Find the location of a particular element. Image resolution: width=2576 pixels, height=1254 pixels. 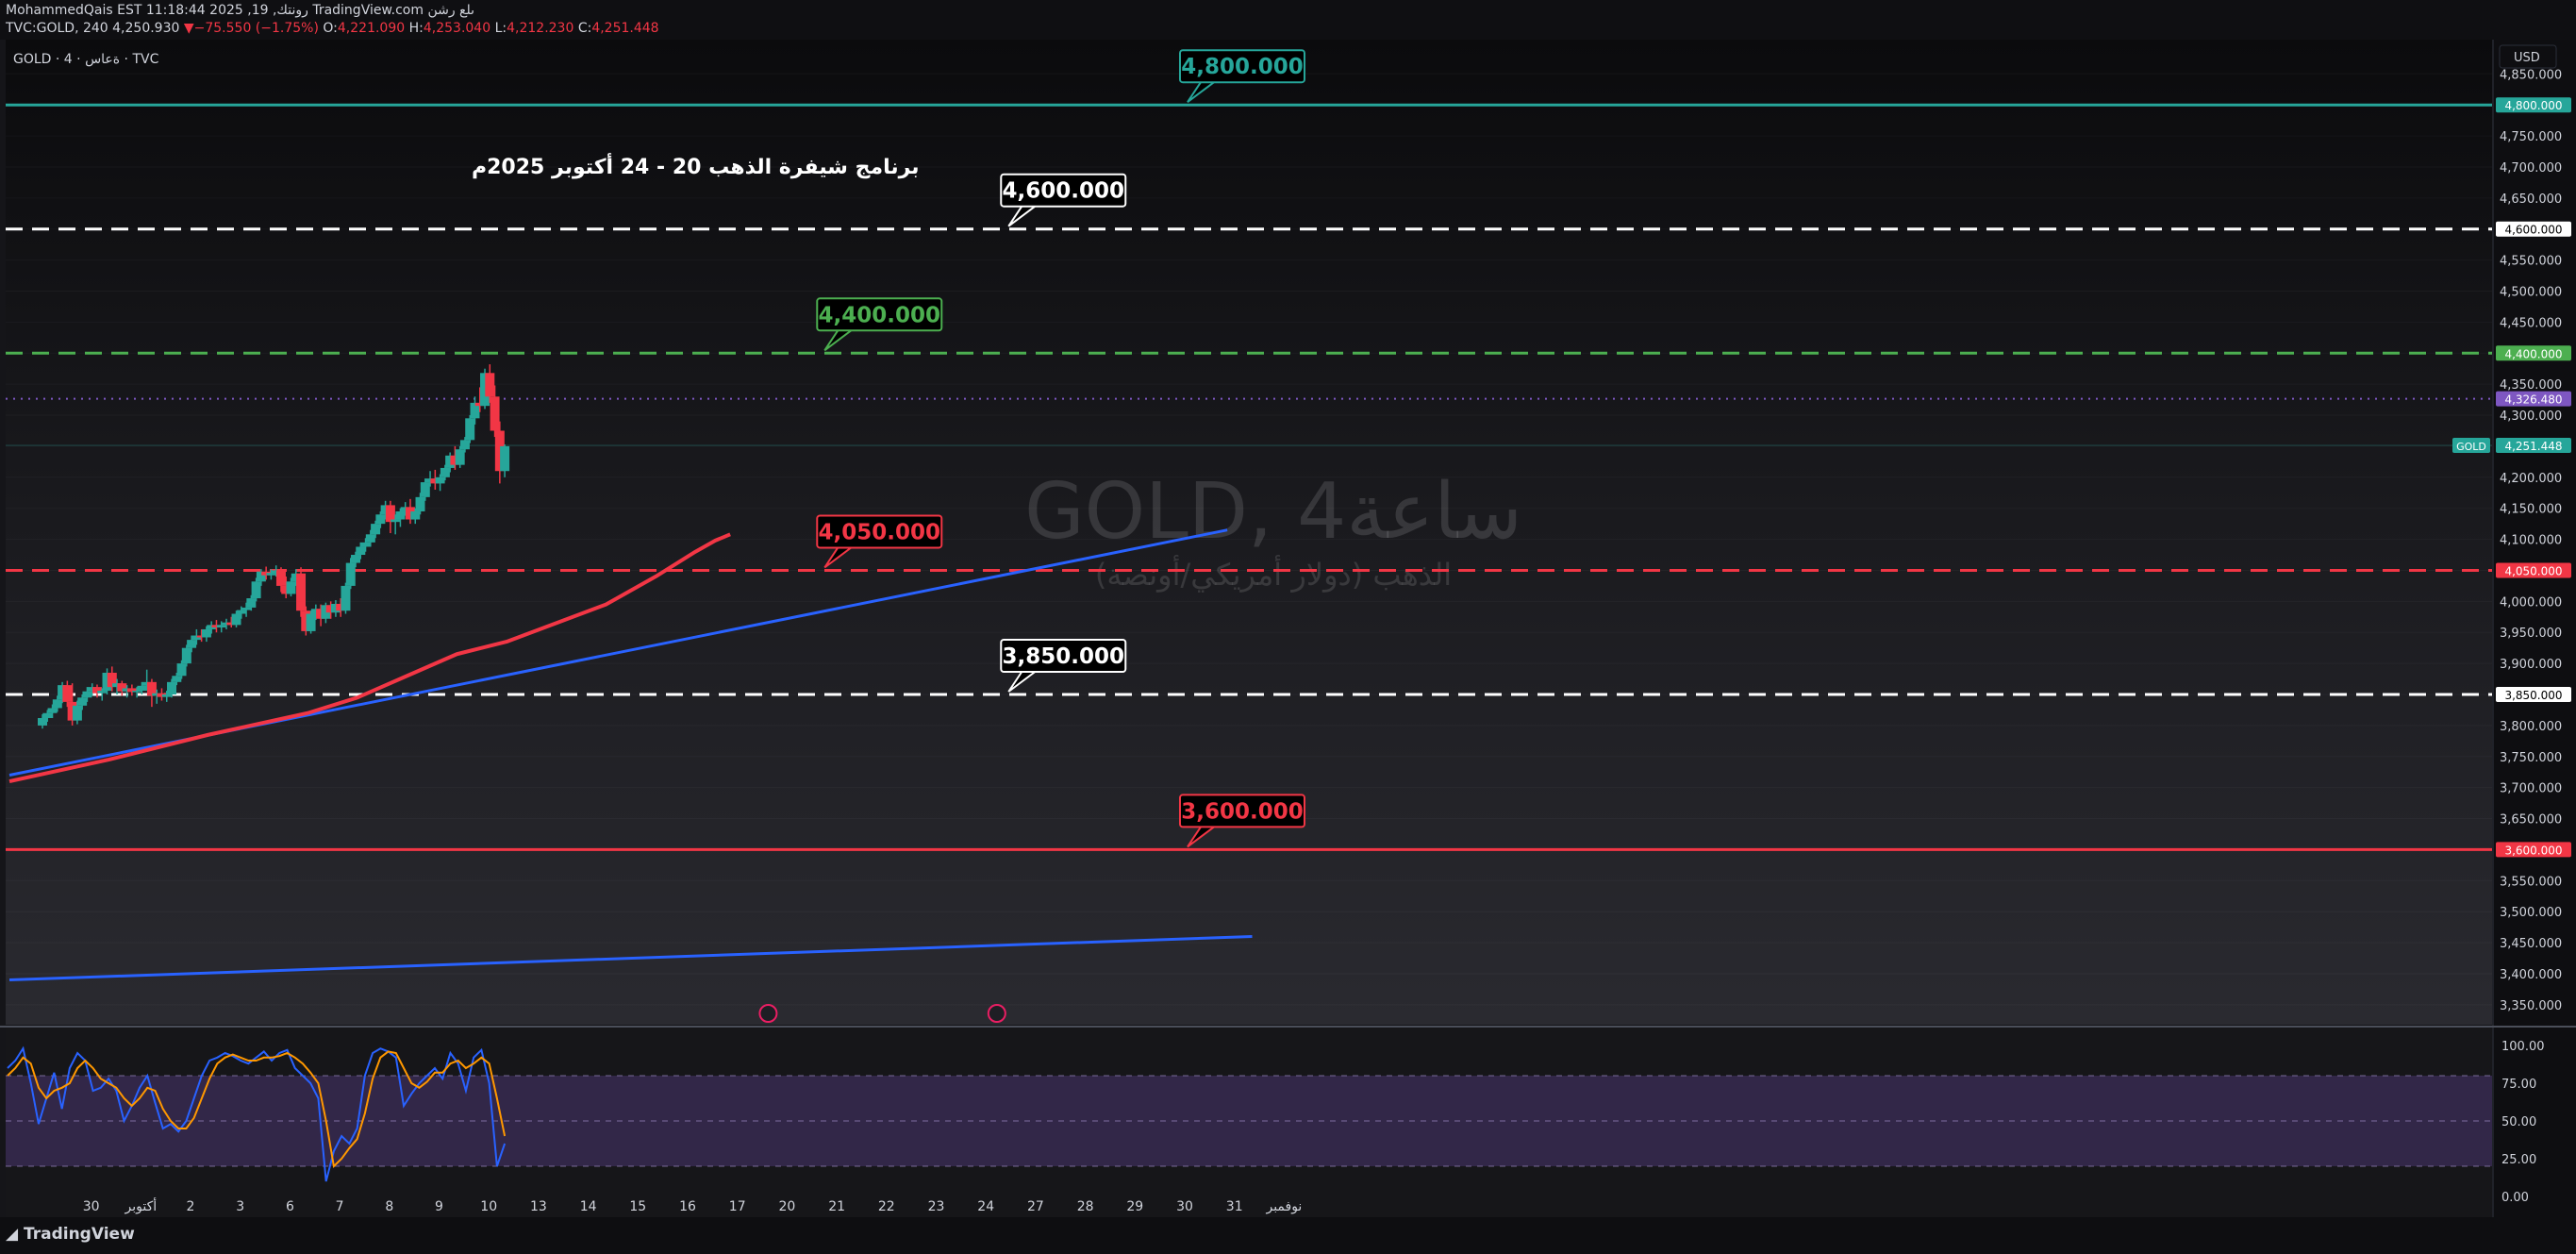

us-flag-event-icon is located at coordinates (997, 1013).